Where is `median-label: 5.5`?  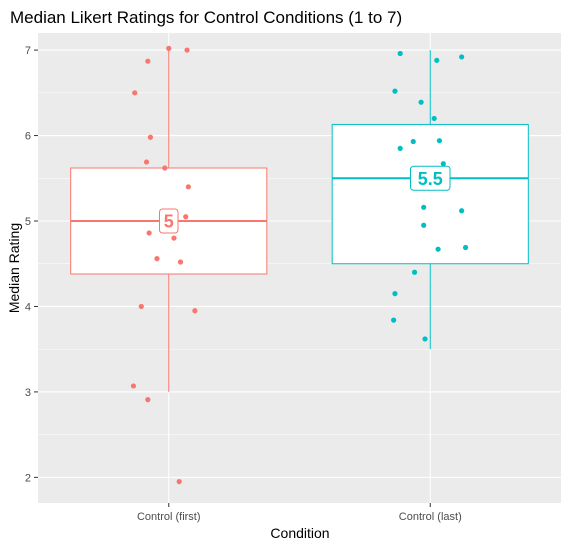
median-label: 5.5 is located at coordinates (430, 178).